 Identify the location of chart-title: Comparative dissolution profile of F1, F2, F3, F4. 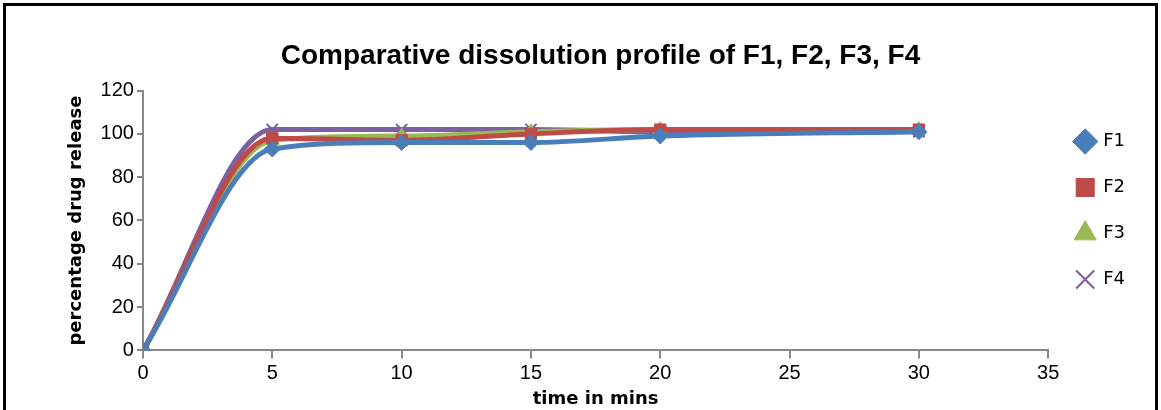
(600, 54).